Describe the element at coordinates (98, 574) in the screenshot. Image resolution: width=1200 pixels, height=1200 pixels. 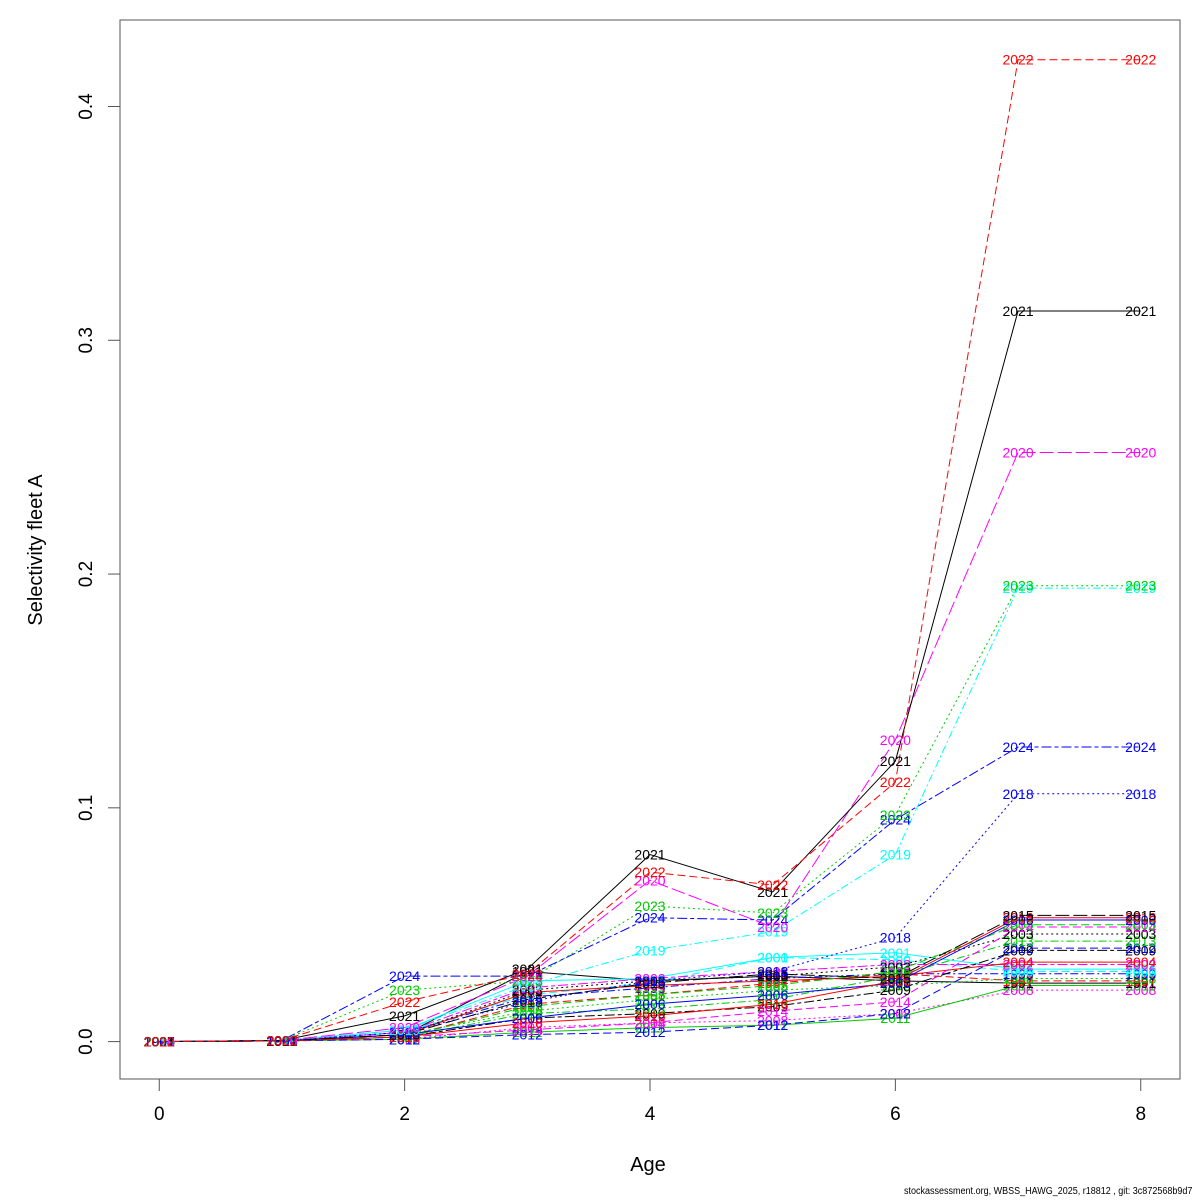
I see `y-axis: 0.0 0.1 0.2 0.3 0.4` at that location.